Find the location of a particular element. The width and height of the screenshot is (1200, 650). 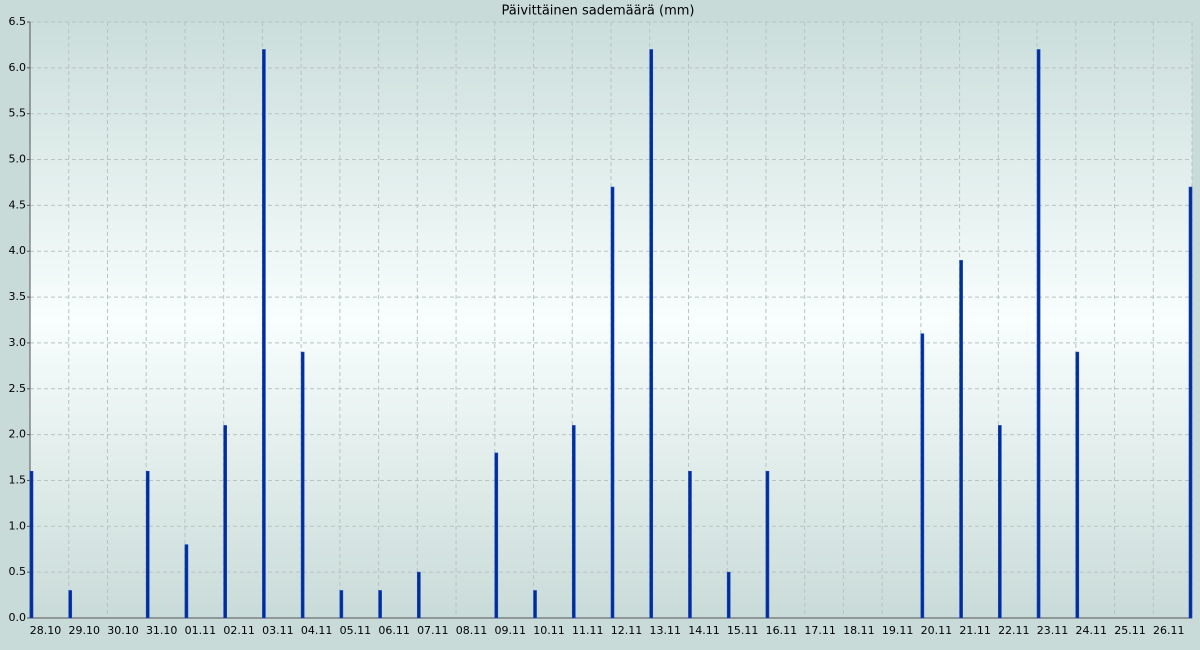

y-tick-label: 0.0 is located at coordinates (18, 617).